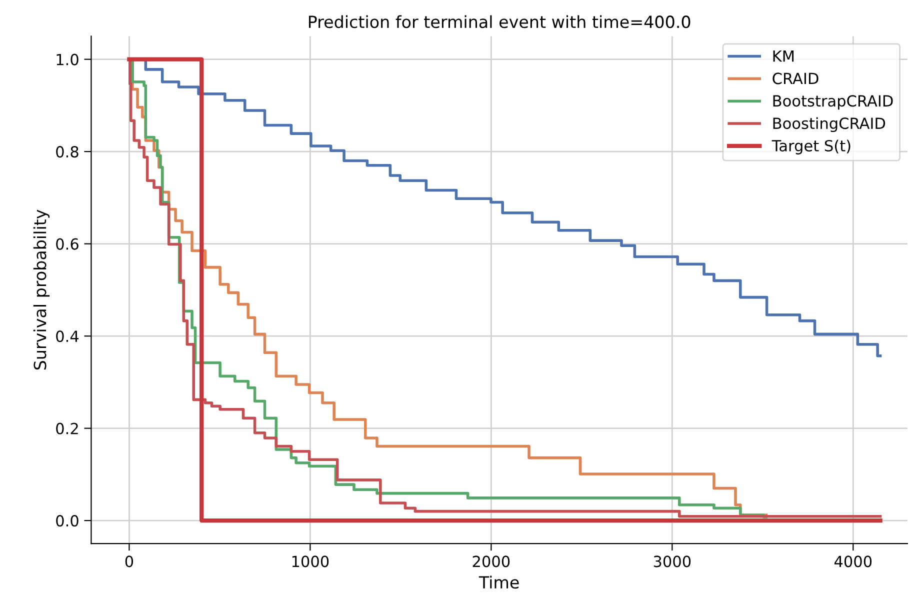 This screenshot has width=912, height=604. Describe the element at coordinates (811, 147) in the screenshot. I see `legend-label: Target S(t)` at that location.